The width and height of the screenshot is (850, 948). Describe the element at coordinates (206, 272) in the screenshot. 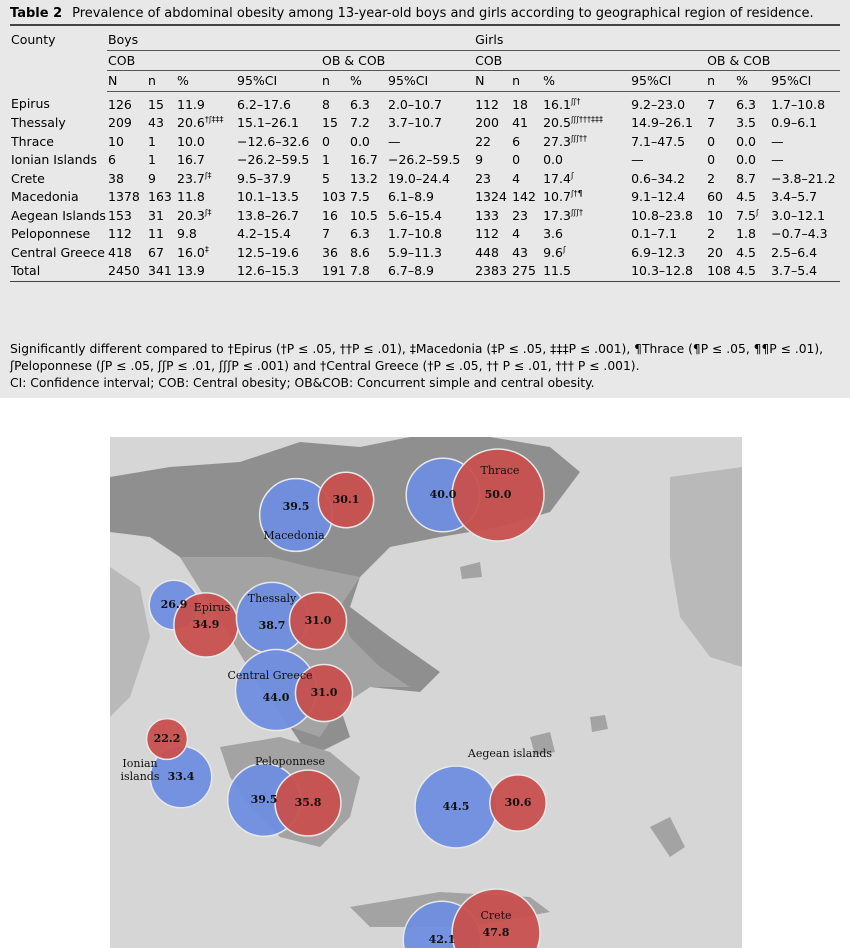

I see `table-cell: 13.9` at that location.